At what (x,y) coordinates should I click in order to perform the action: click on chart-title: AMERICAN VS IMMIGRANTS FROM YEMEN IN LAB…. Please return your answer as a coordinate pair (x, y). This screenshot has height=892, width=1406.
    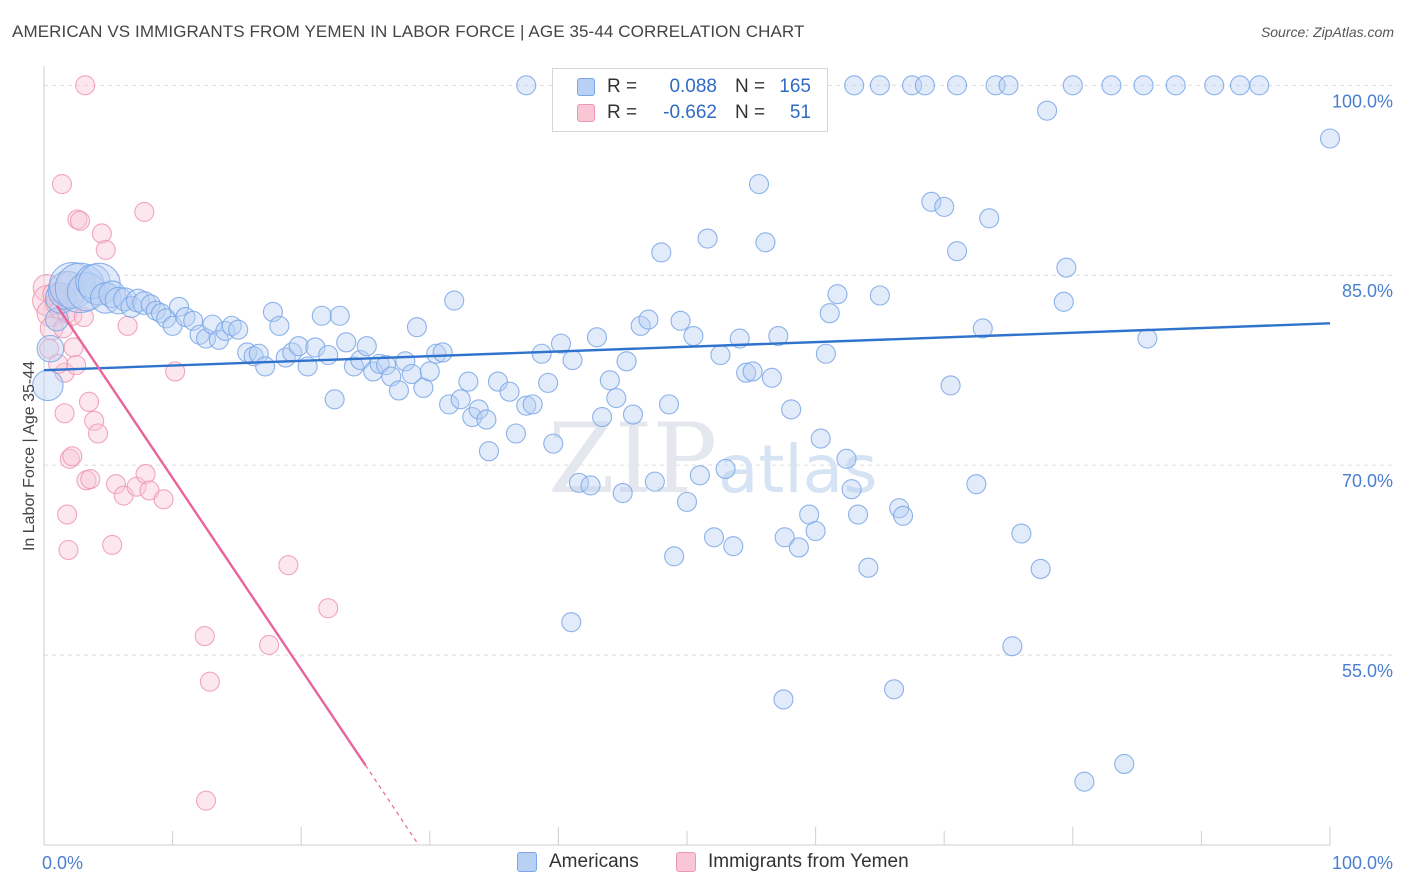
    Looking at the image, I should click on (408, 31).